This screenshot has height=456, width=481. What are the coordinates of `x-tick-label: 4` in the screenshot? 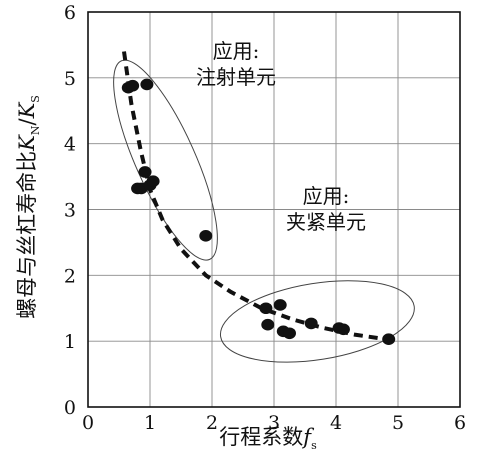 It's located at (336, 423).